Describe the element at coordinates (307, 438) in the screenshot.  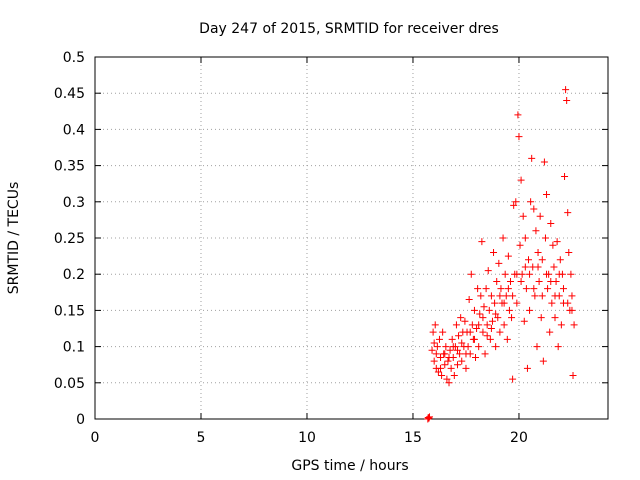
I see `x-tick-label: 10` at that location.